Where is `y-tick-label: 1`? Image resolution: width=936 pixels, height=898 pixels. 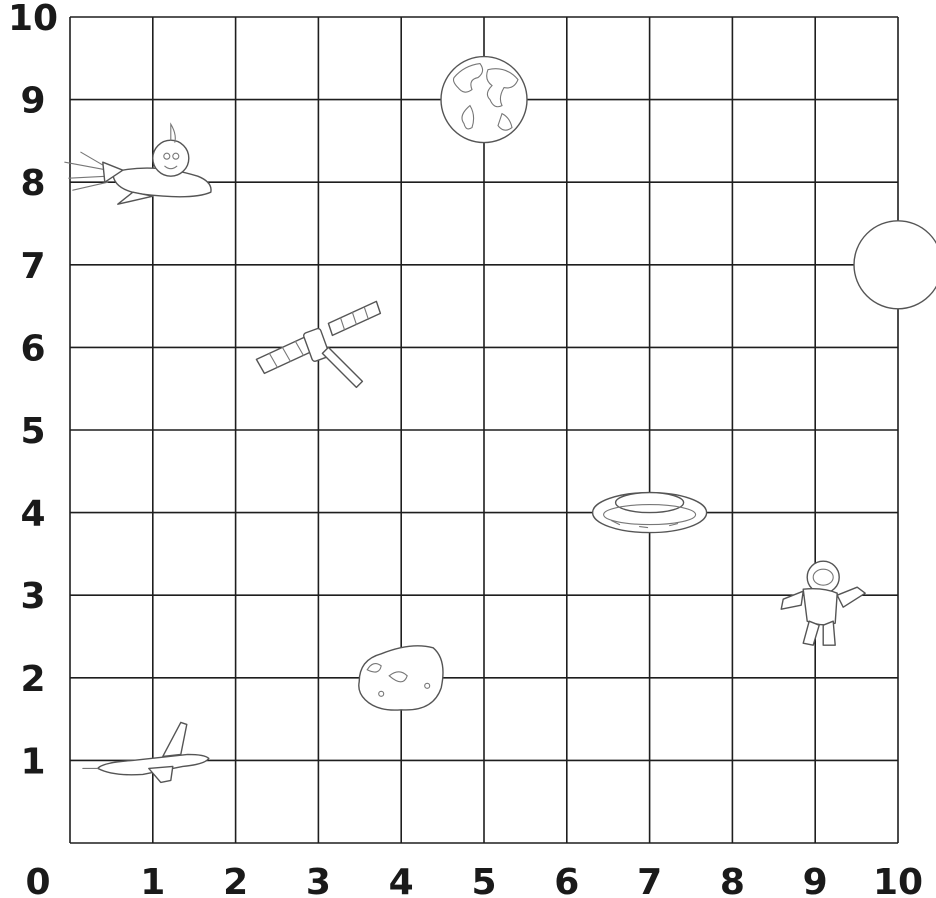
y-tick-label: 1 is located at coordinates (32, 761).